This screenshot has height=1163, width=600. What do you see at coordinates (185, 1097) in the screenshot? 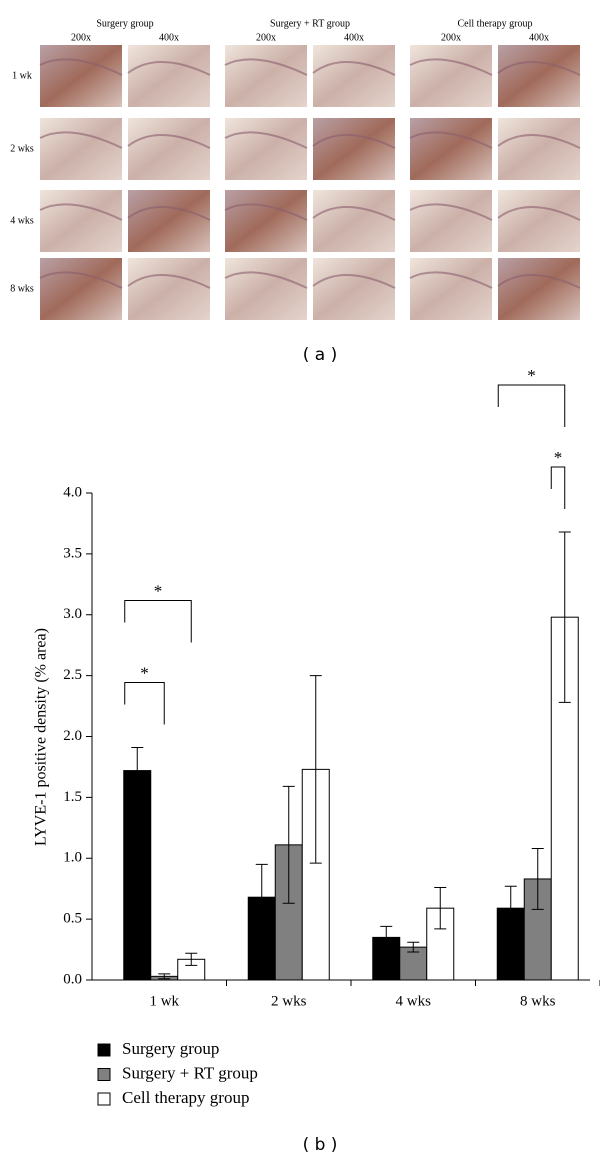
I see `legend-label: Cell therapy group` at bounding box center [185, 1097].